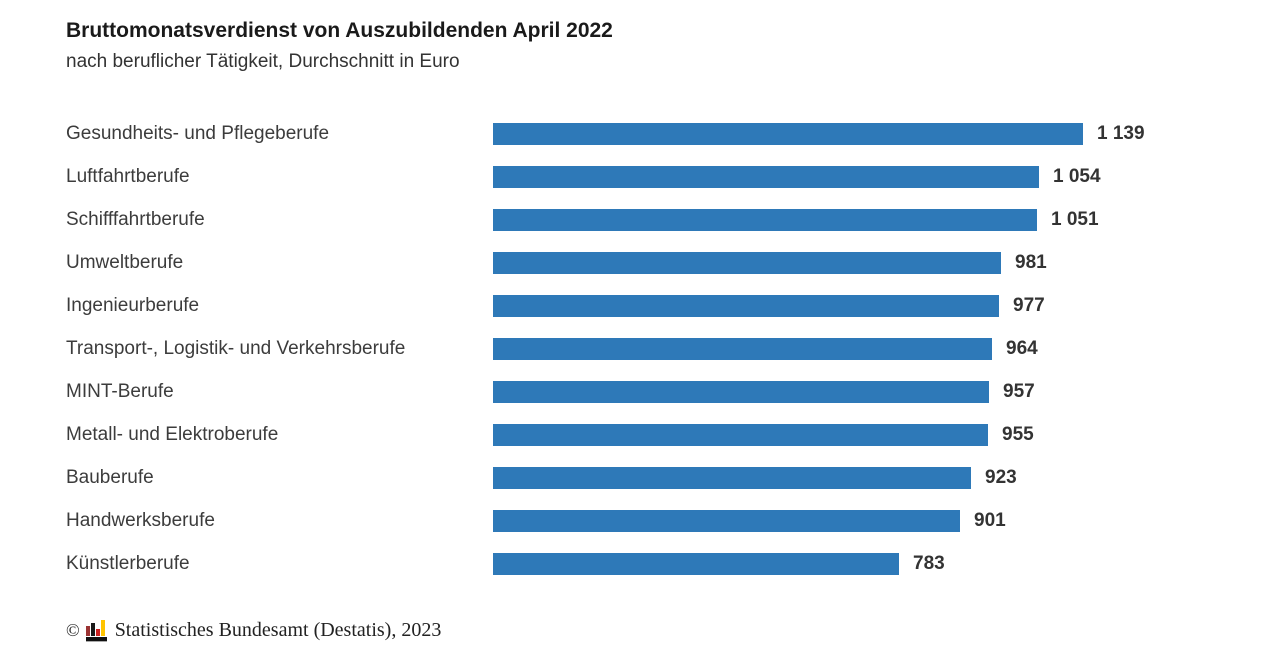 This screenshot has width=1280, height=665. I want to click on chart-row: Bauberufe 923, so click(605, 477).